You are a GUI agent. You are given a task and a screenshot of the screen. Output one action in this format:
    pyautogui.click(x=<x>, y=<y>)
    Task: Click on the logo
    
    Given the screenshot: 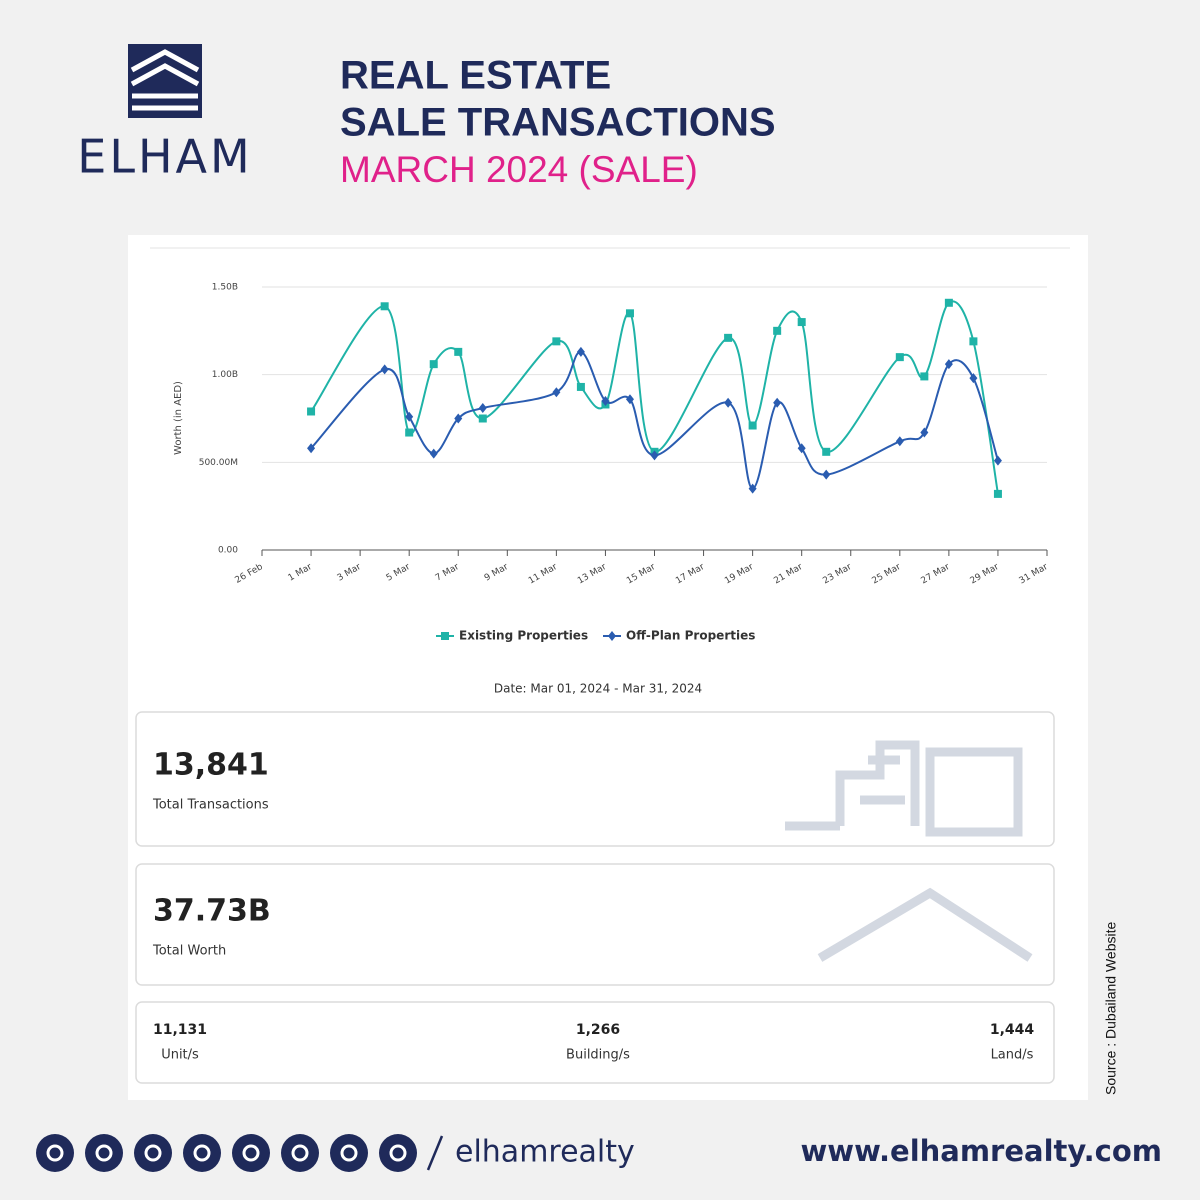 What is the action you would take?
    pyautogui.click(x=165, y=81)
    